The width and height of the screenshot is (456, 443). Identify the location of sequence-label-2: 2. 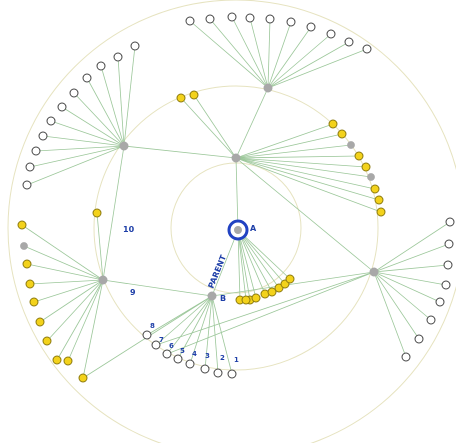
(222, 358).